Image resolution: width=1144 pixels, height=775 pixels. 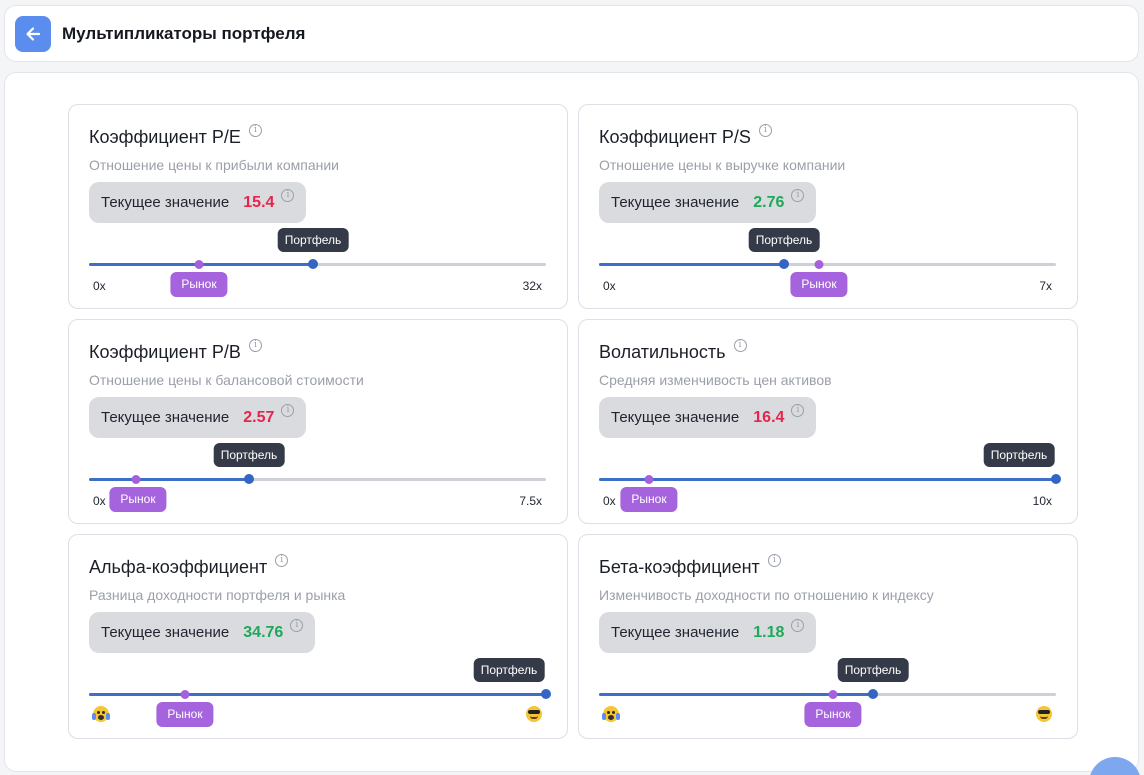 I want to click on current-value-box: Текущее значение 1.18 i, so click(x=708, y=632).